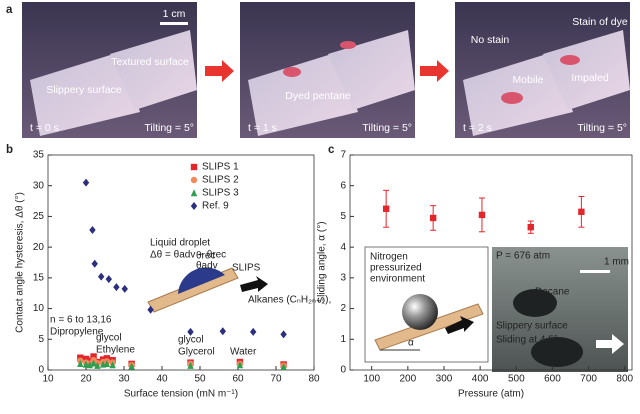 This screenshot has width=640, height=414. What do you see at coordinates (124, 379) in the screenshot?
I see `x-tick-label: 30` at bounding box center [124, 379].